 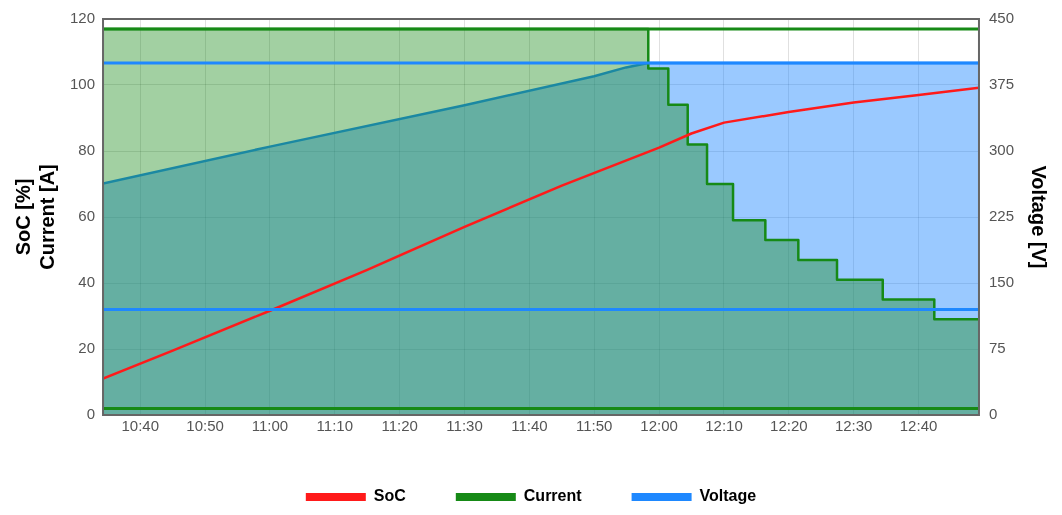 I want to click on legend-label: Current, so click(x=553, y=496).